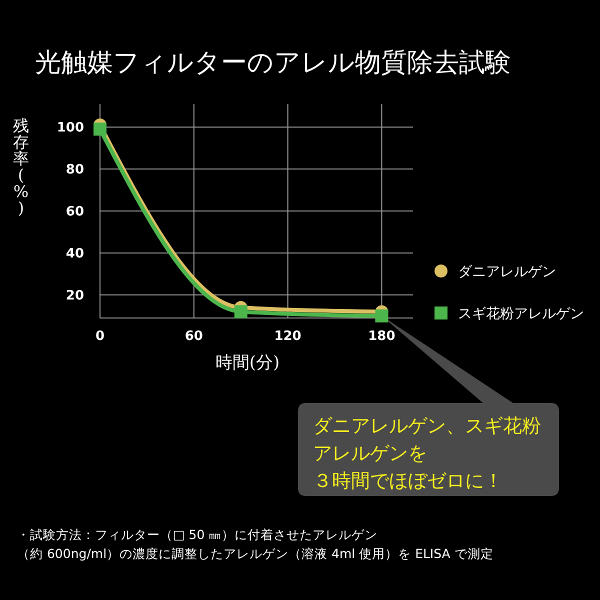 The width and height of the screenshot is (600, 600). Describe the element at coordinates (507, 272) in the screenshot. I see `legend-label: ダニアレルゲン` at that location.